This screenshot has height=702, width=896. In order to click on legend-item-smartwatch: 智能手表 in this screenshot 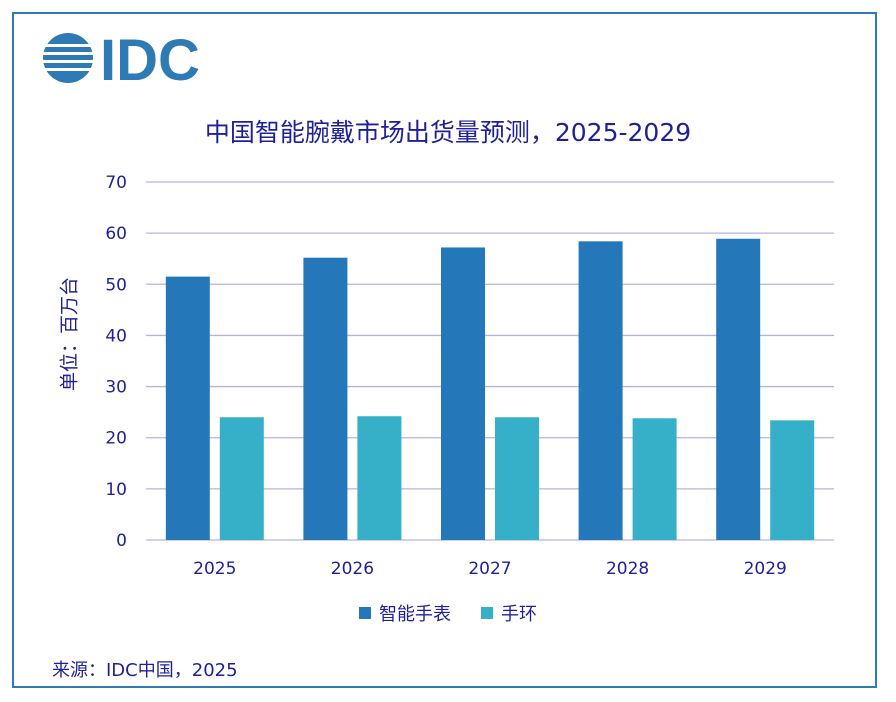, I will do `click(405, 613)`.